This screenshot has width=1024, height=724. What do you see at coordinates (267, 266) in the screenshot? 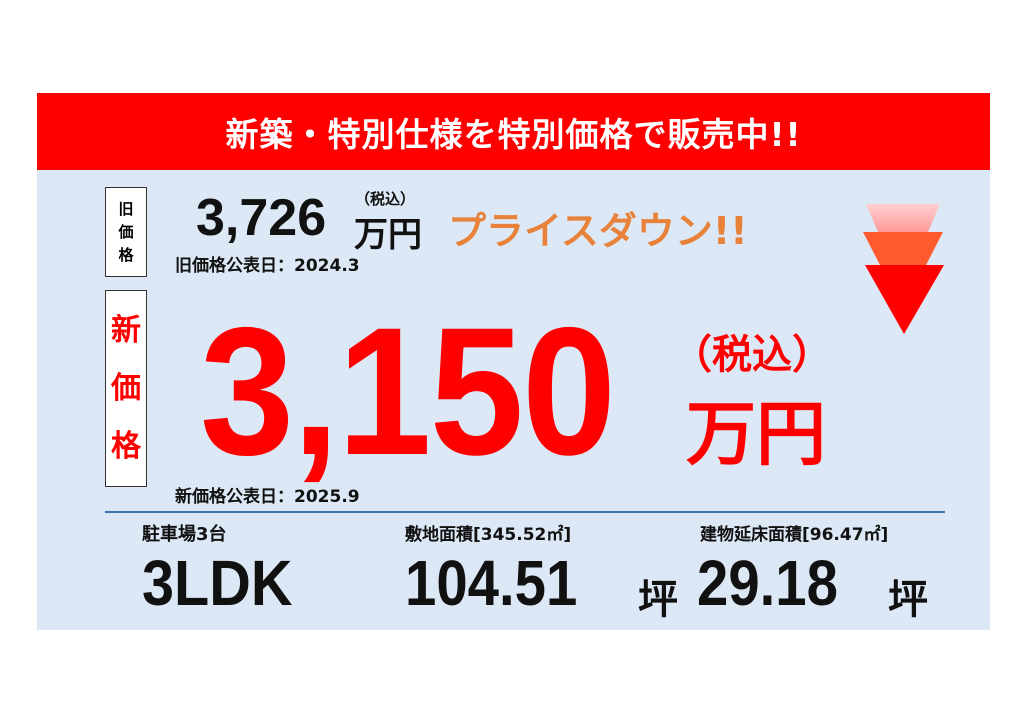
I see `old-price-date: 旧価格公表日：2024.3` at bounding box center [267, 266].